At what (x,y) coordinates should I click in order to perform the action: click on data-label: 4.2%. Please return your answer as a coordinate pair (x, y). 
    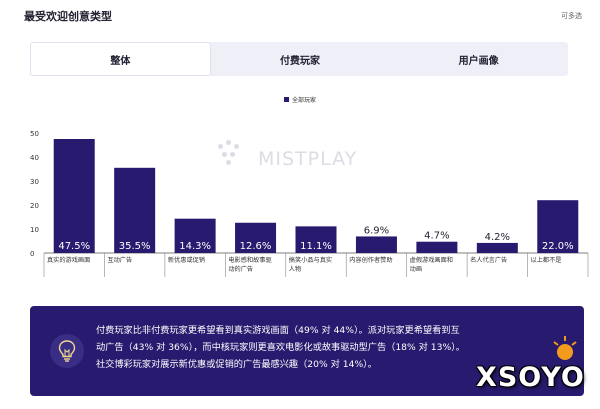
    Looking at the image, I should click on (497, 237).